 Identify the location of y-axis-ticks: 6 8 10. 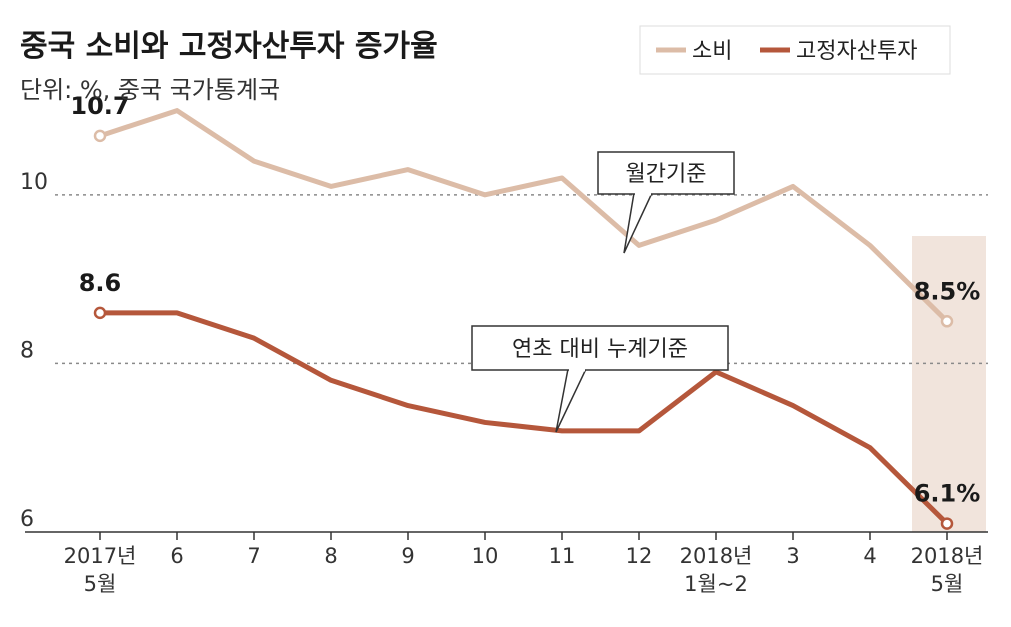
(34, 351).